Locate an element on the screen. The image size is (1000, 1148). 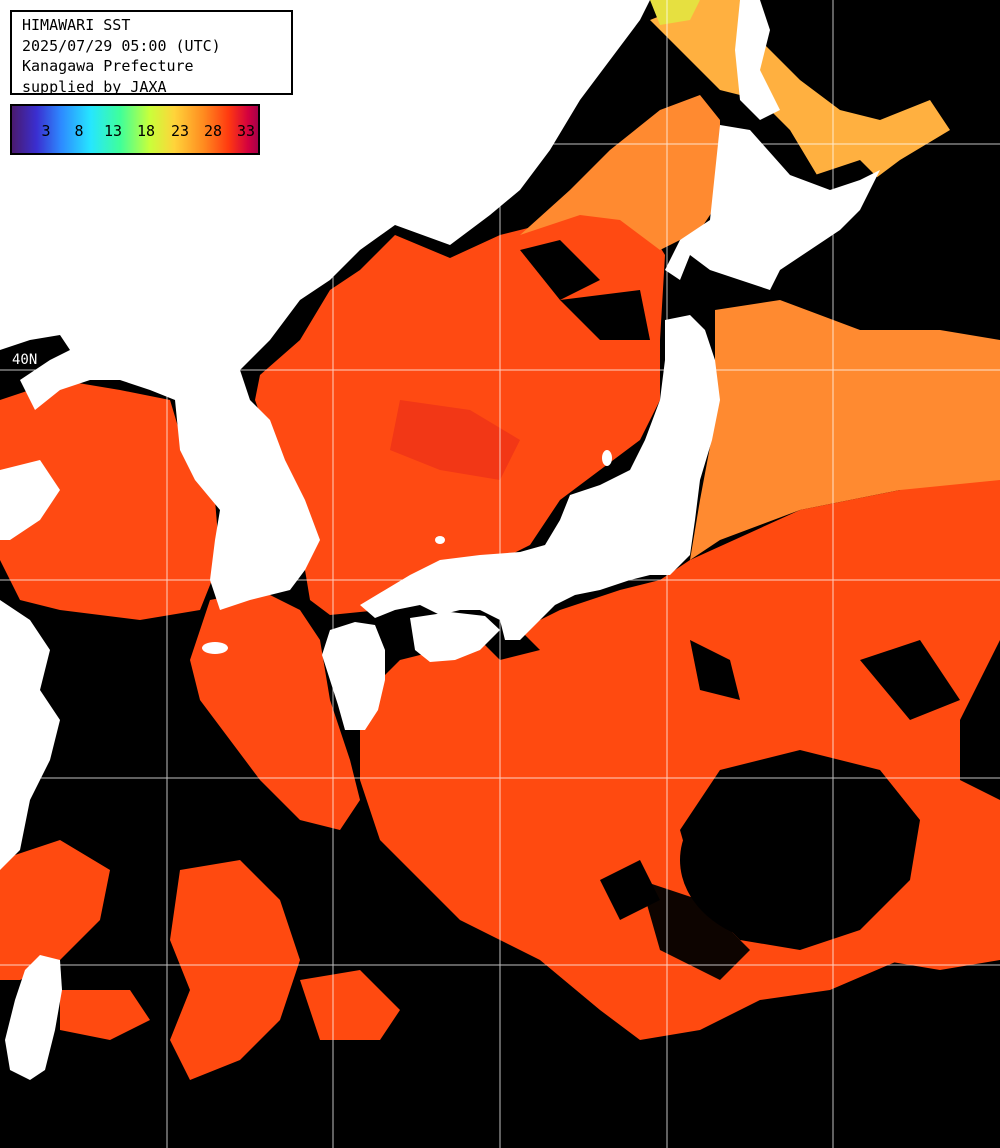
lat-label-40n: 40N is located at coordinates (25, 360).